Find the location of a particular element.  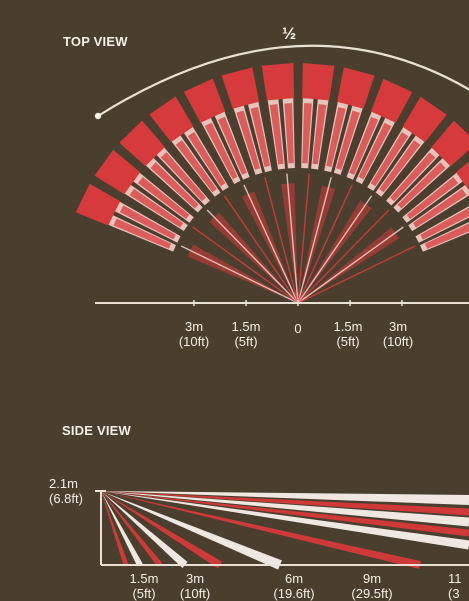

top-view-title: TOP VIEW is located at coordinates (95, 41).